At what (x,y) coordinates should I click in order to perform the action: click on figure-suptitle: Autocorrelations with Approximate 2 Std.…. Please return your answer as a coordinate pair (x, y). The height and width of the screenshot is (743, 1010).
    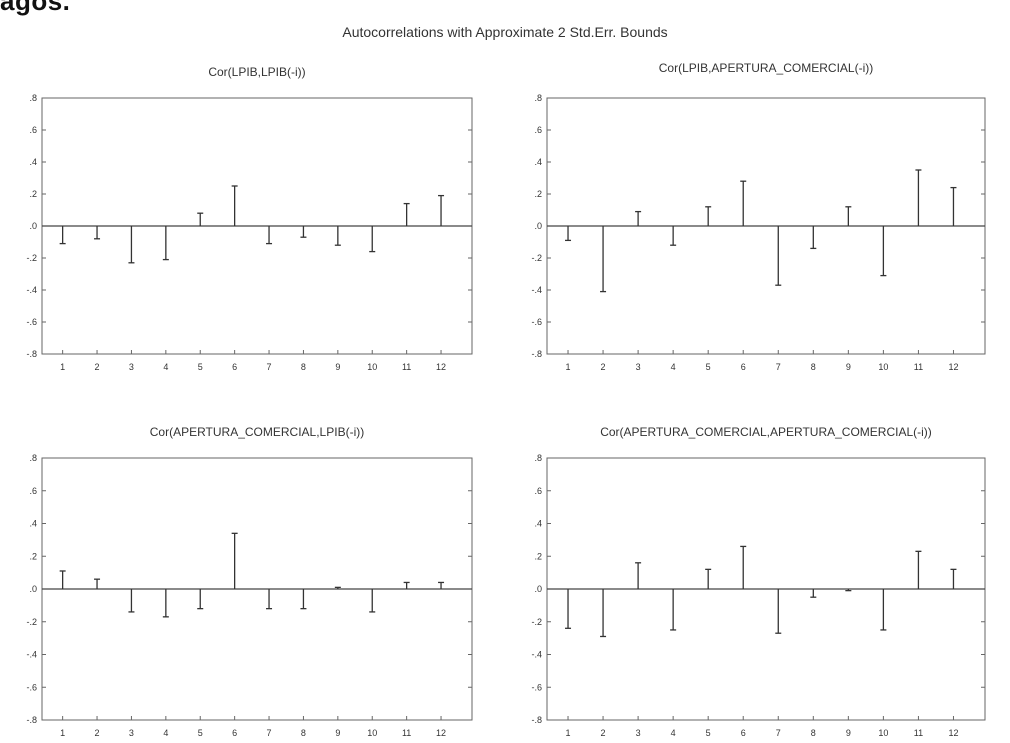
    Looking at the image, I should click on (505, 32).